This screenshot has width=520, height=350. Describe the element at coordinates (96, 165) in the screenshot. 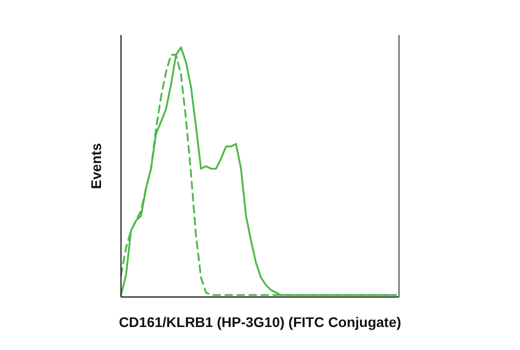

I see `y-axis-title: Events` at that location.